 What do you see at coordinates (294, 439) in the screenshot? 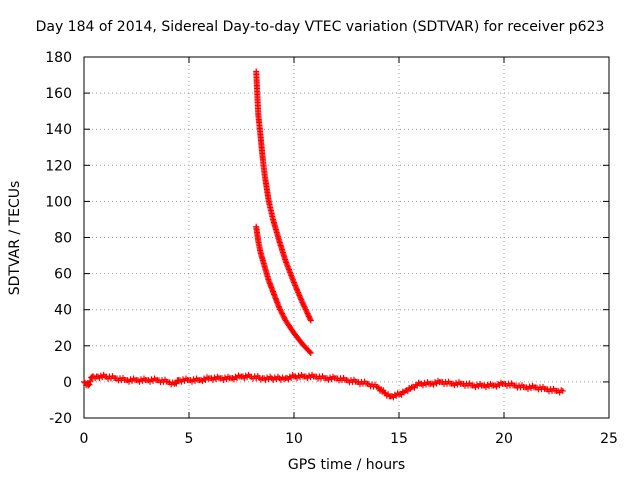
I see `x-tick-label: 10` at bounding box center [294, 439].